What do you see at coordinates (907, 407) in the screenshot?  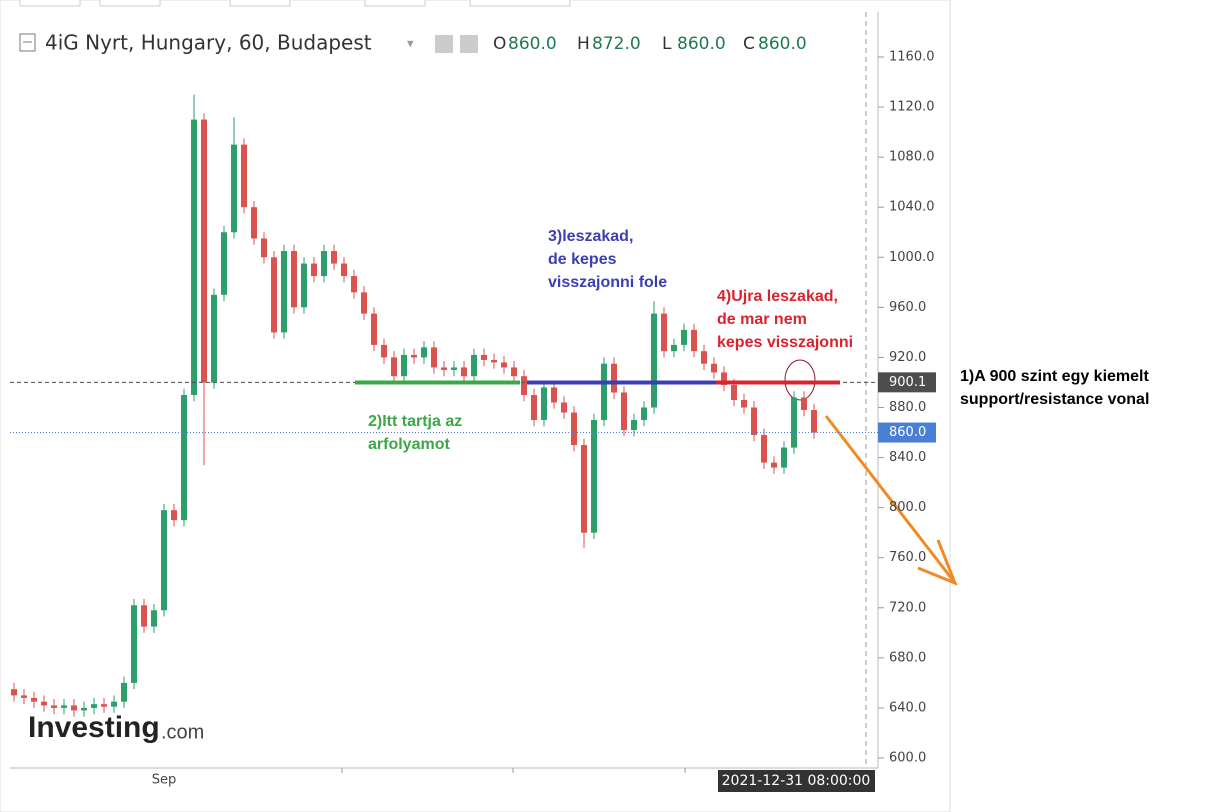 I see `y-tick-label: 880.0` at bounding box center [907, 407].